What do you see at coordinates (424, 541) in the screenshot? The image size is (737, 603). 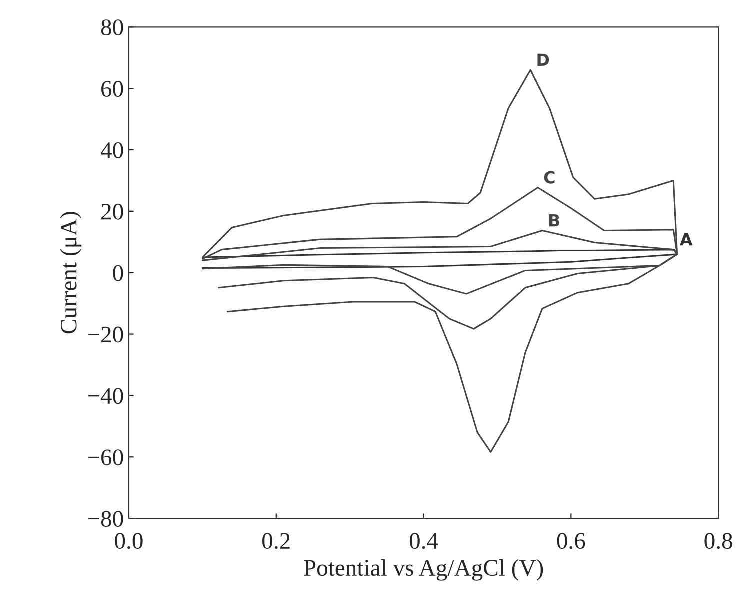 I see `x-tick-label: 0.4` at bounding box center [424, 541].